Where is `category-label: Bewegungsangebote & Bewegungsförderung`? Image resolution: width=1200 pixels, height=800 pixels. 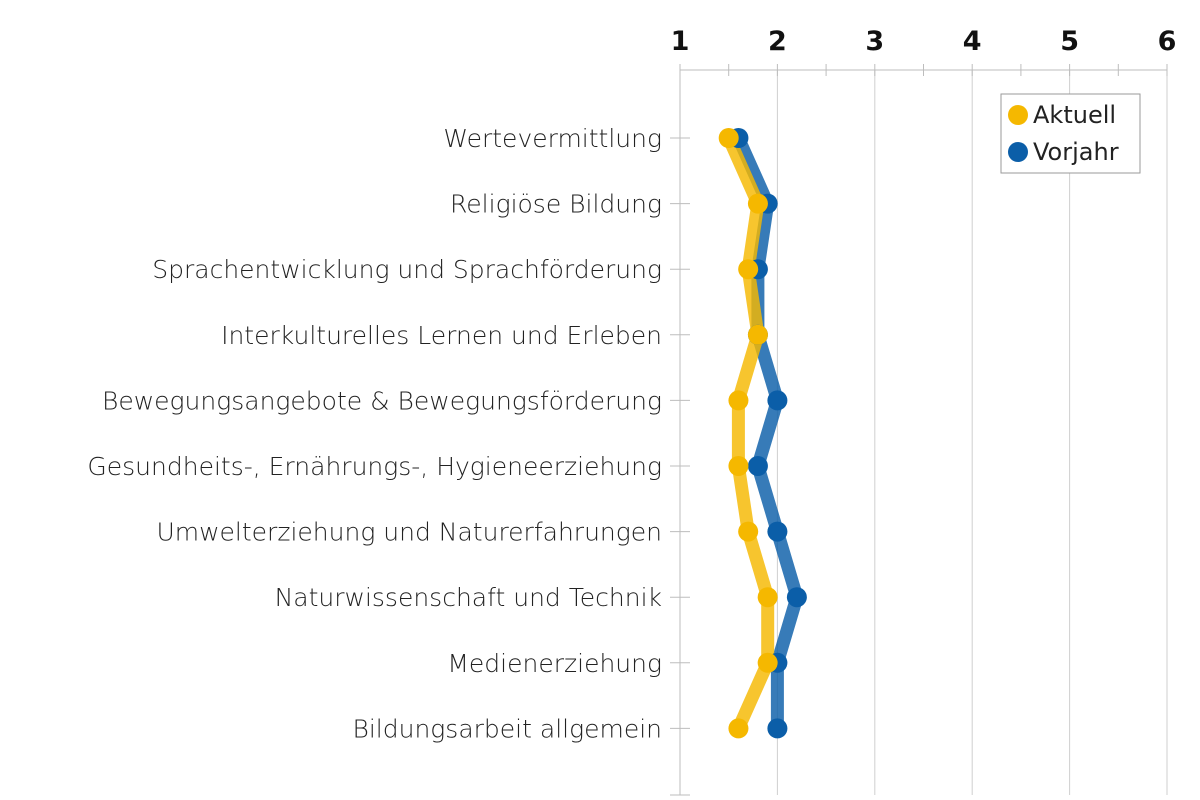 category-label: Bewegungsangebote & Bewegungsförderung is located at coordinates (382, 400).